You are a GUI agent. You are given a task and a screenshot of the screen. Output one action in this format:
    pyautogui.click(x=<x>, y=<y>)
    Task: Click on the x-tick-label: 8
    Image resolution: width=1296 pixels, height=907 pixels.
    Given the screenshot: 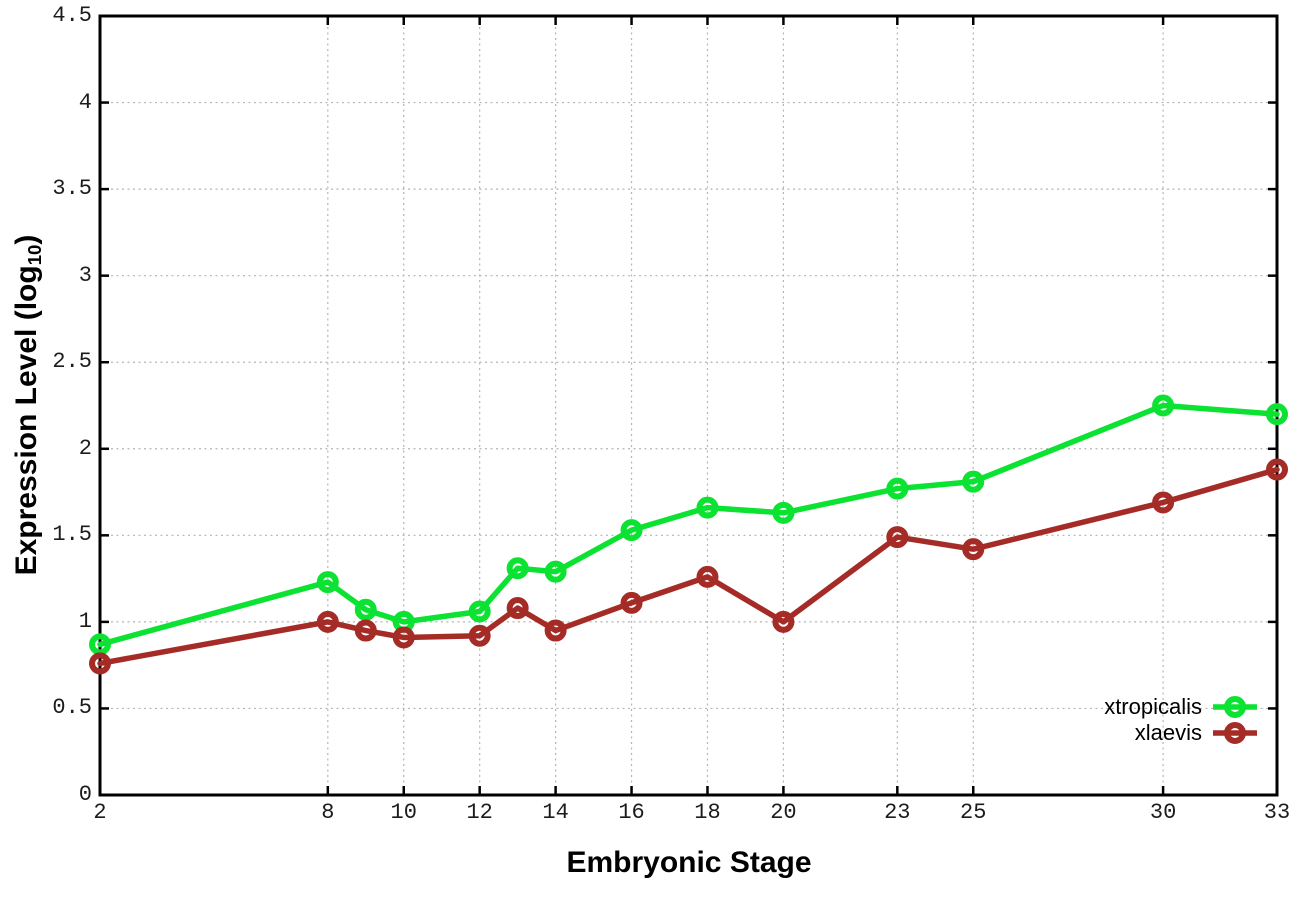 What is the action you would take?
    pyautogui.click(x=328, y=812)
    